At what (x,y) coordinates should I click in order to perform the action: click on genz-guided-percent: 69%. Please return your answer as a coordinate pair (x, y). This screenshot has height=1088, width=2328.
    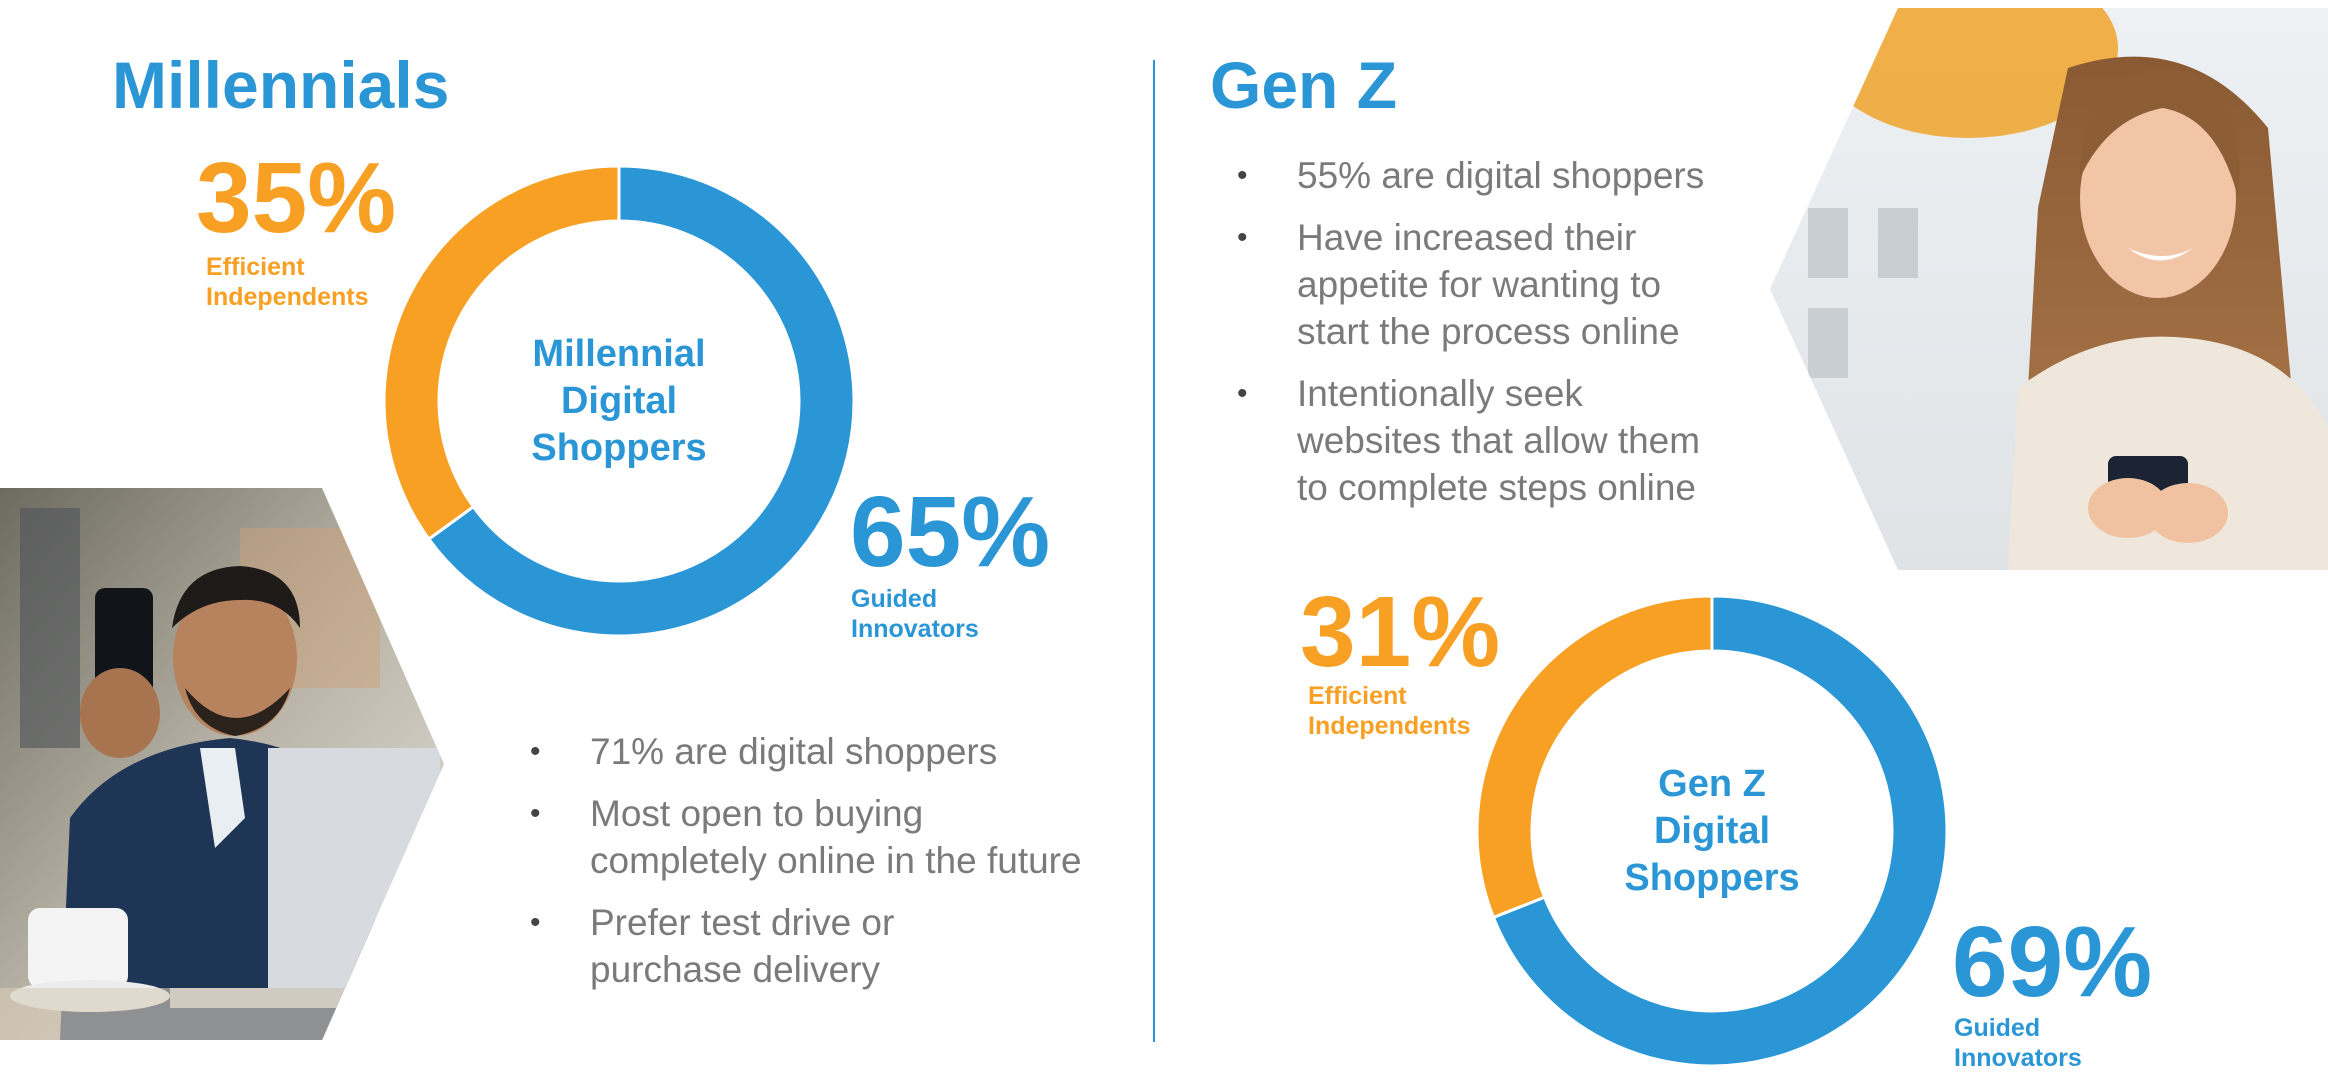
    Looking at the image, I should click on (2052, 962).